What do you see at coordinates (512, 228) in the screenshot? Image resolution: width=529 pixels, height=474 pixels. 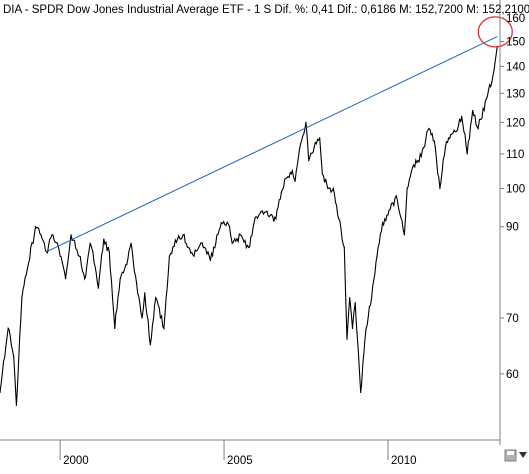 I see `y-tick-label: 90` at bounding box center [512, 228].